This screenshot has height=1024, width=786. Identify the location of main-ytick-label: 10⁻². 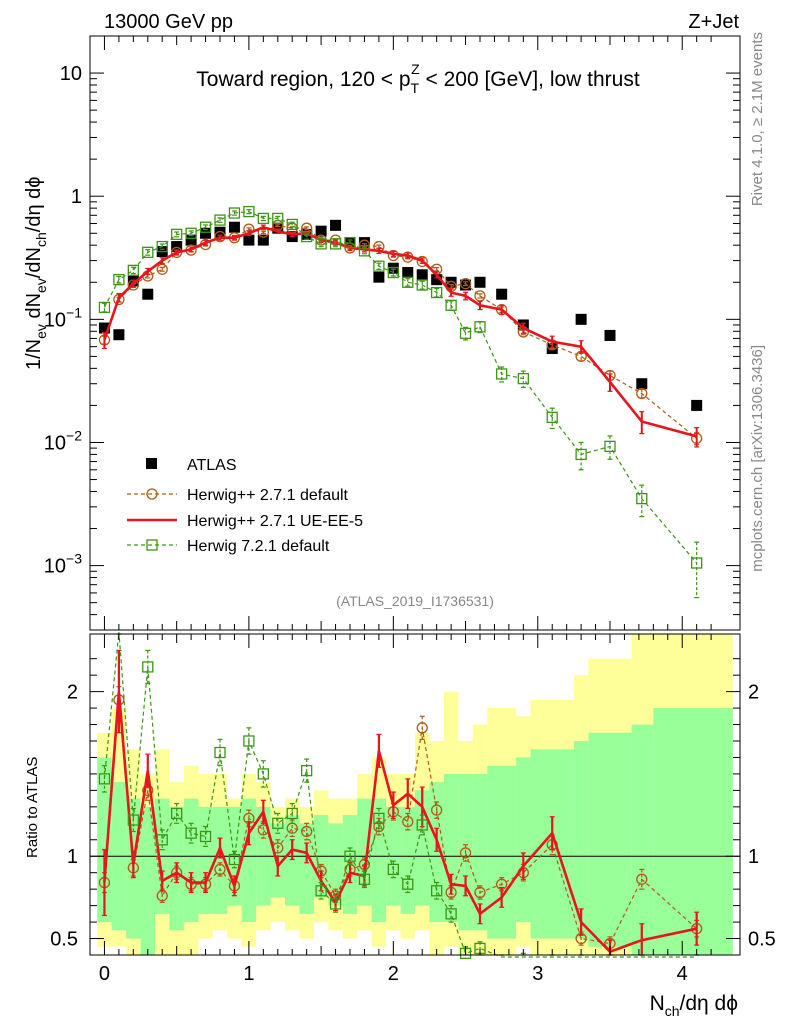
(63, 440).